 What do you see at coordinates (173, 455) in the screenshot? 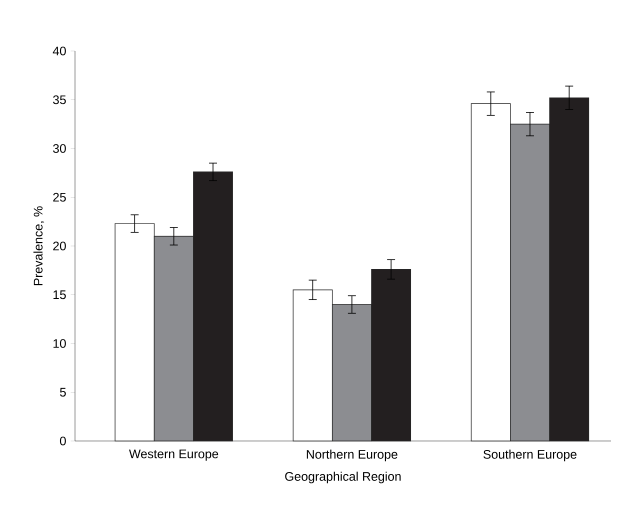
I see `x-tick-label: Western Europe` at bounding box center [173, 455].